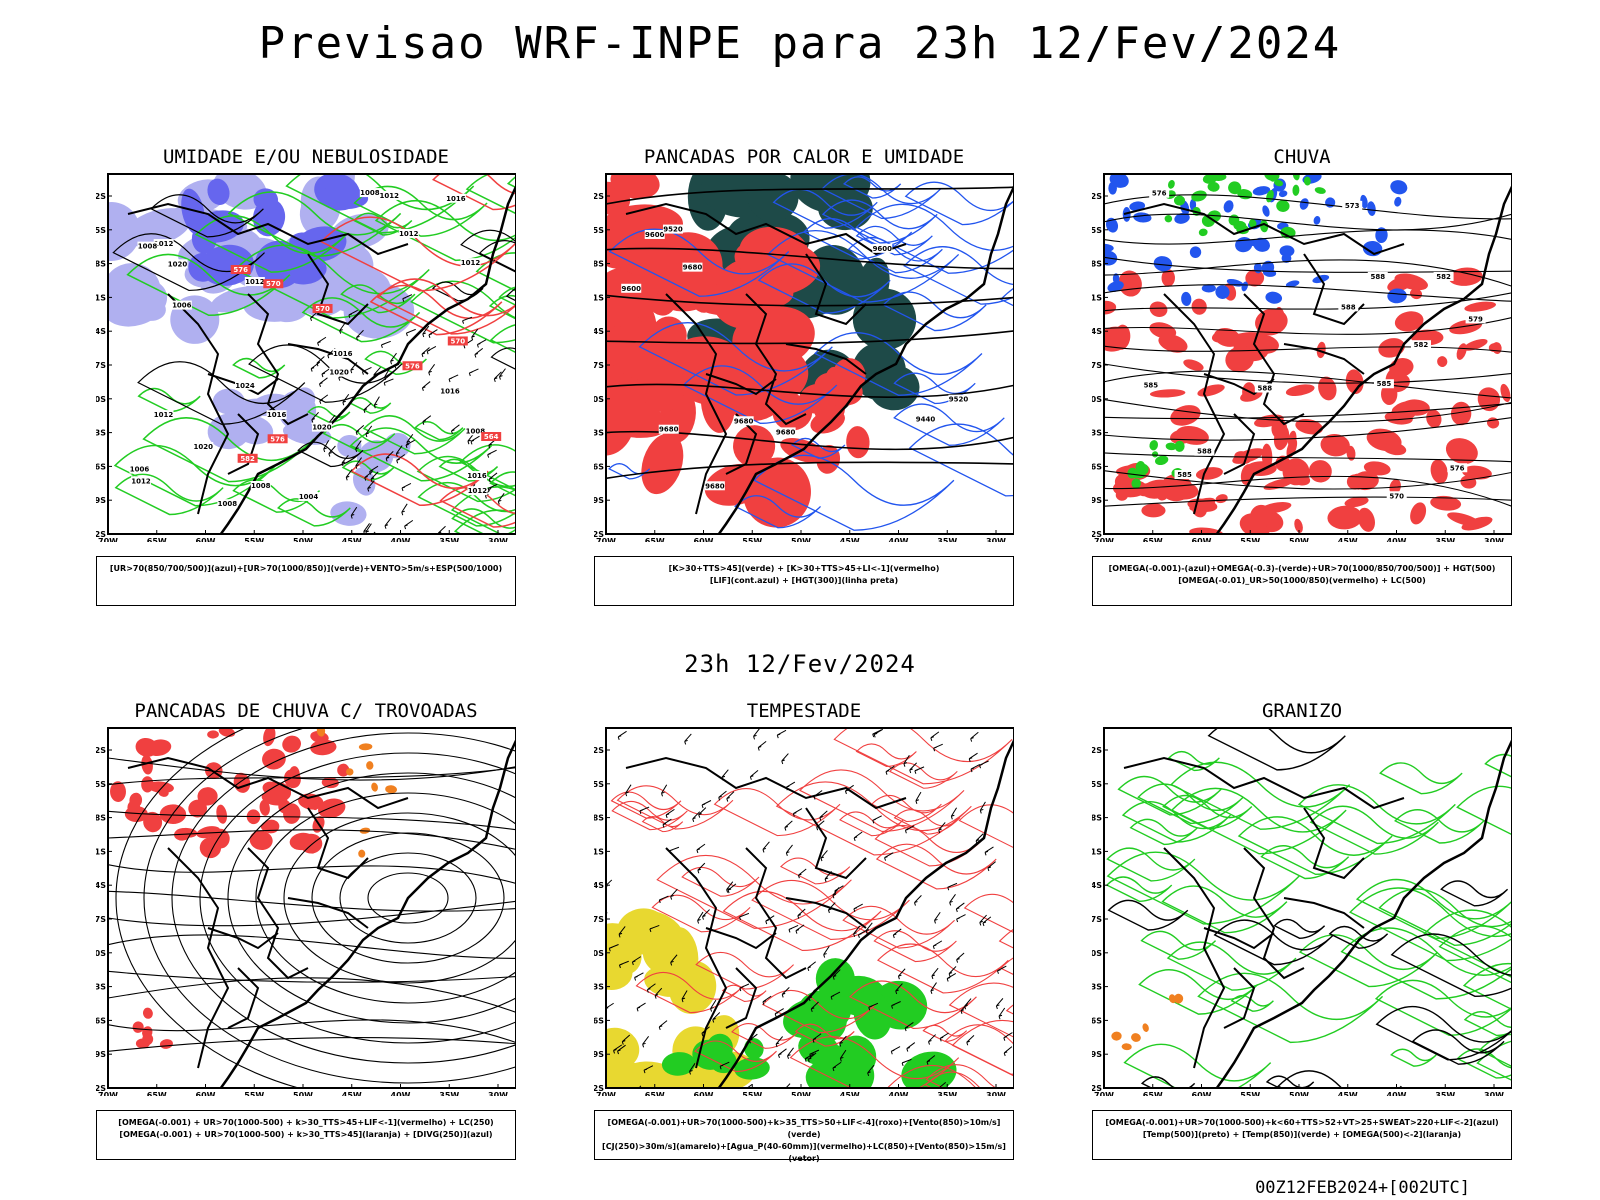 This screenshot has height=1200, width=1600. I want to click on height-label: 9520, so click(673, 230).